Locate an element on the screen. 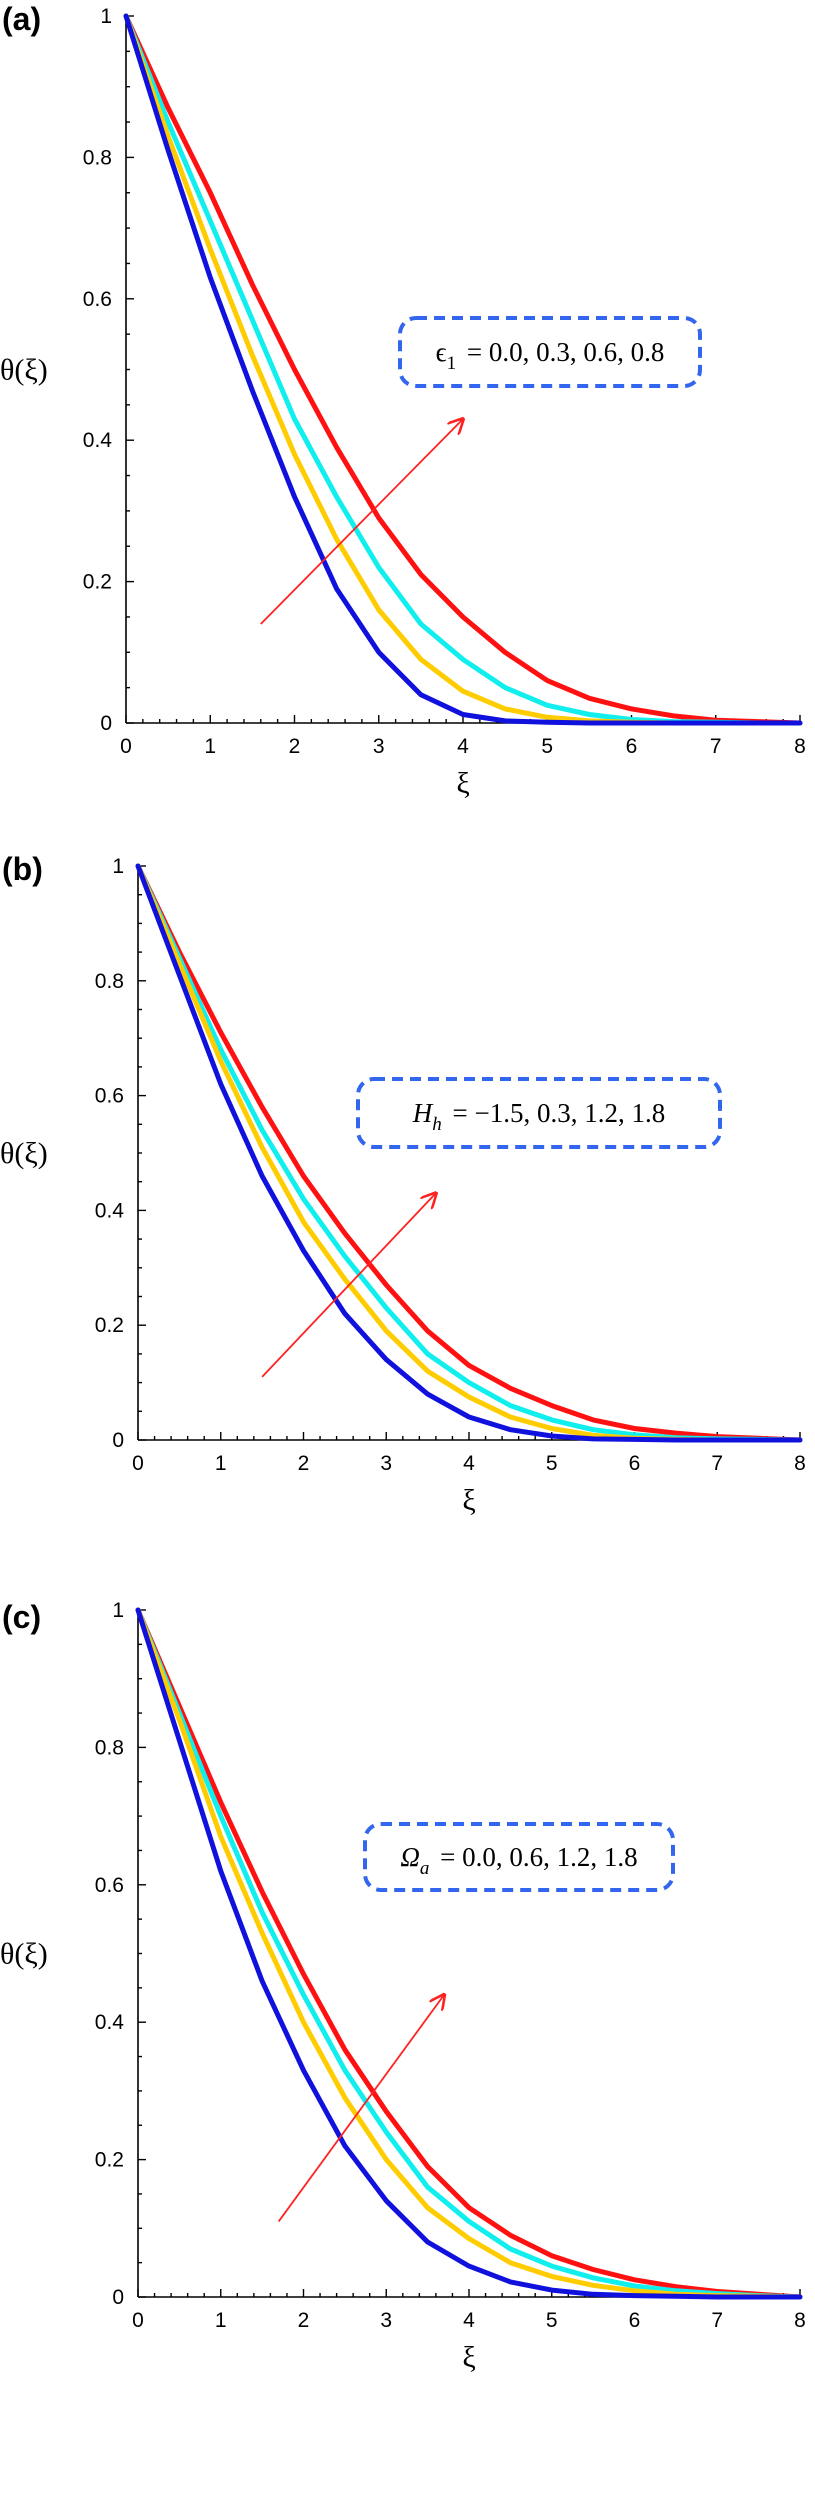 The image size is (815, 2513). annotation-subscript: h is located at coordinates (437, 1124).